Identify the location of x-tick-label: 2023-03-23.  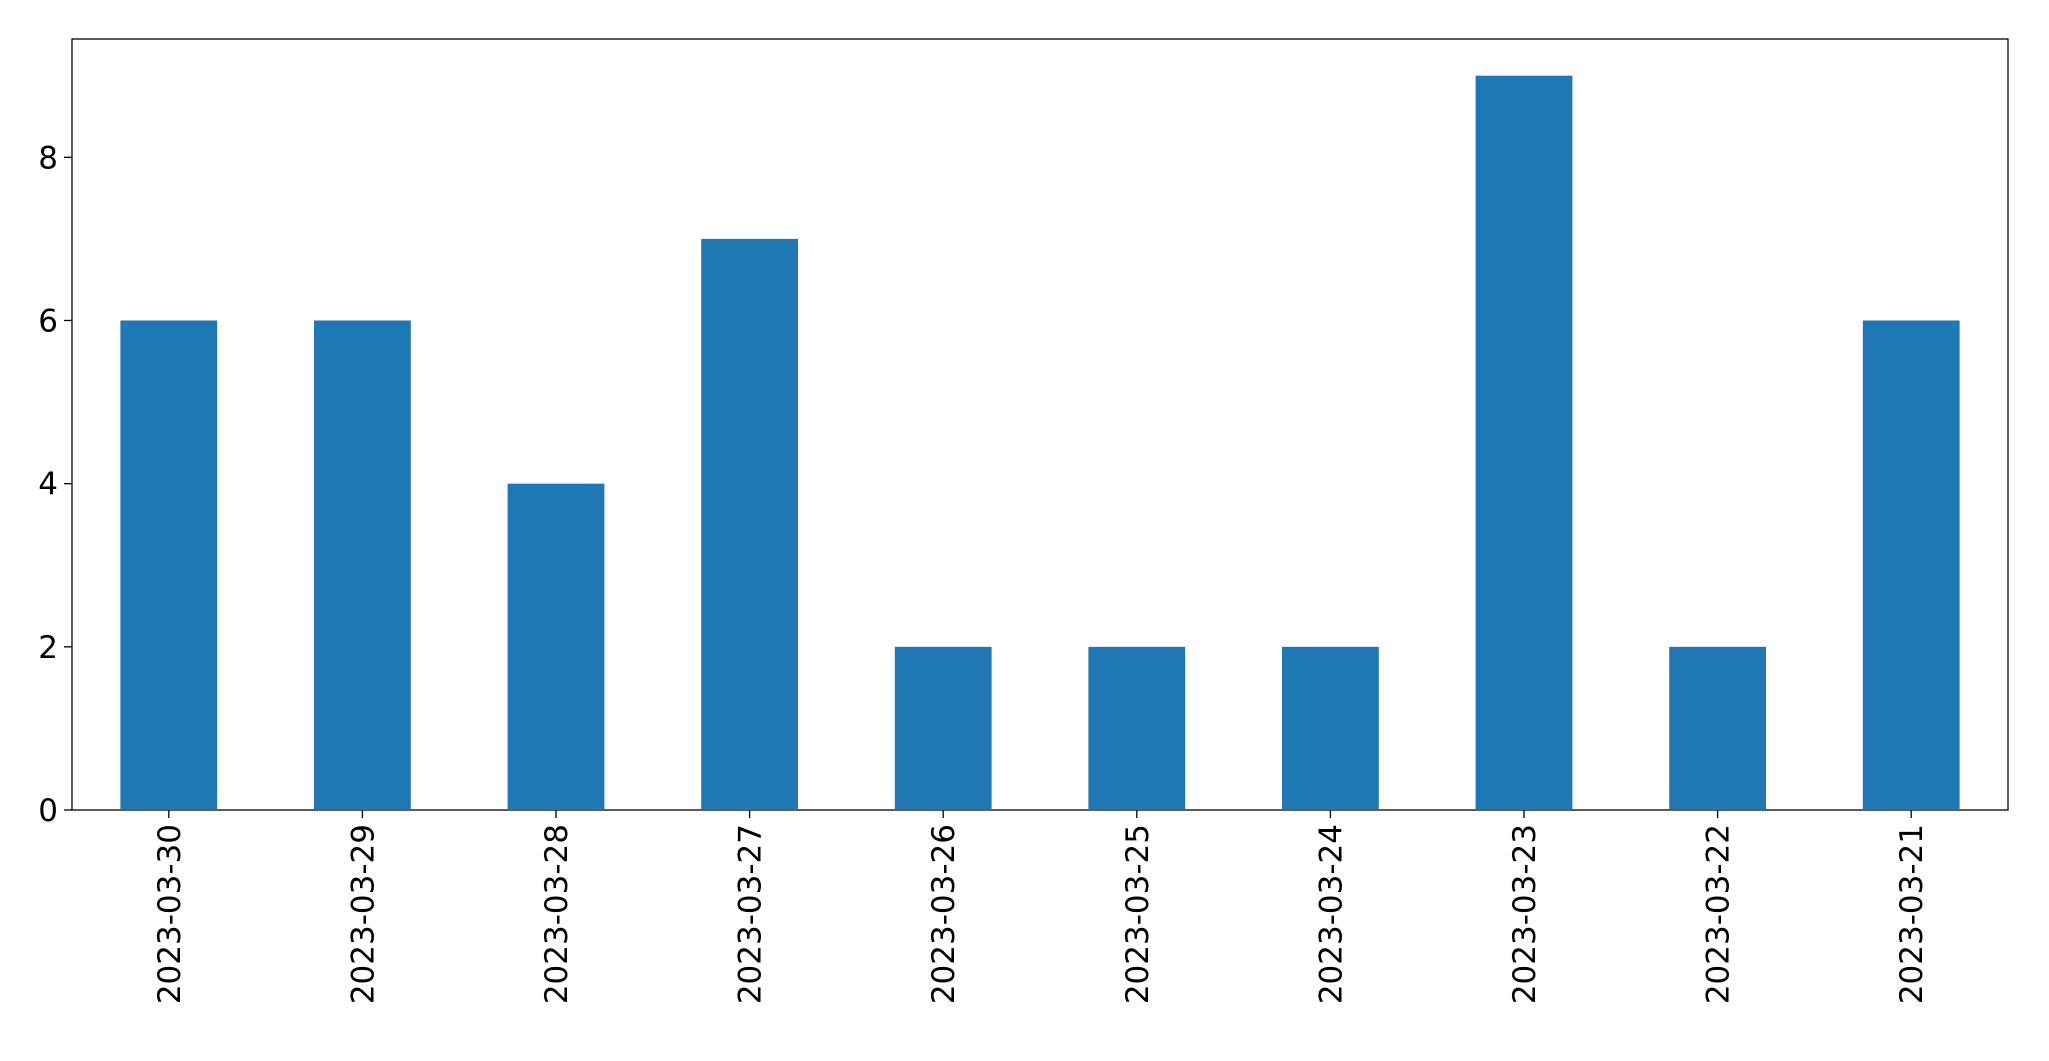
(1525, 914).